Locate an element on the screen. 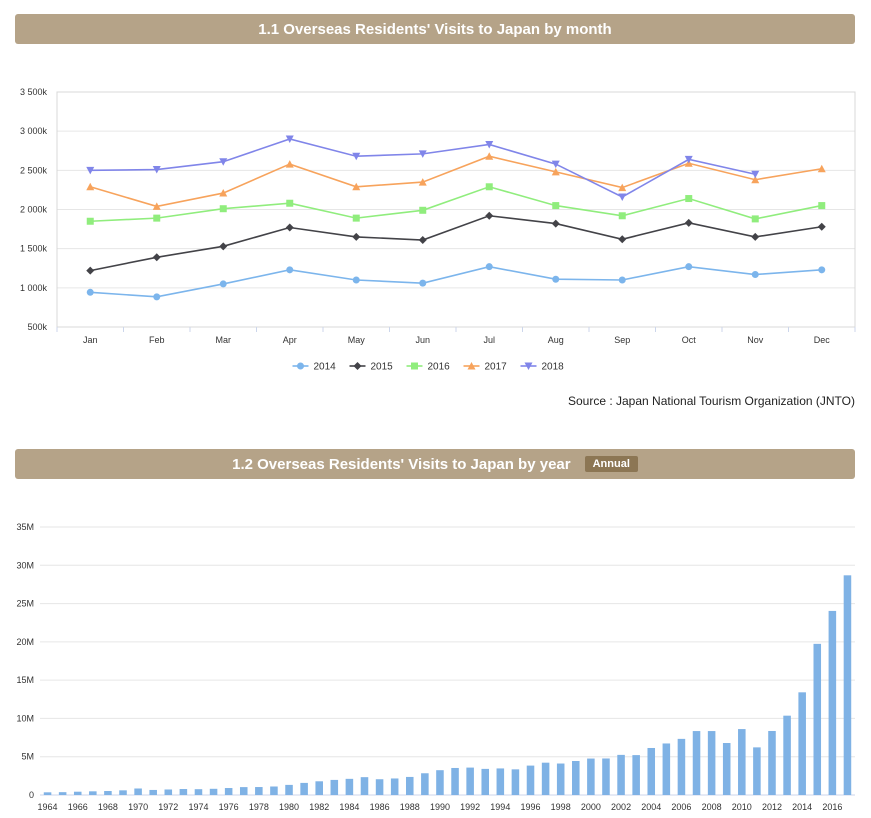 The width and height of the screenshot is (871, 818). legend-item-2014: 2014 is located at coordinates (314, 367).